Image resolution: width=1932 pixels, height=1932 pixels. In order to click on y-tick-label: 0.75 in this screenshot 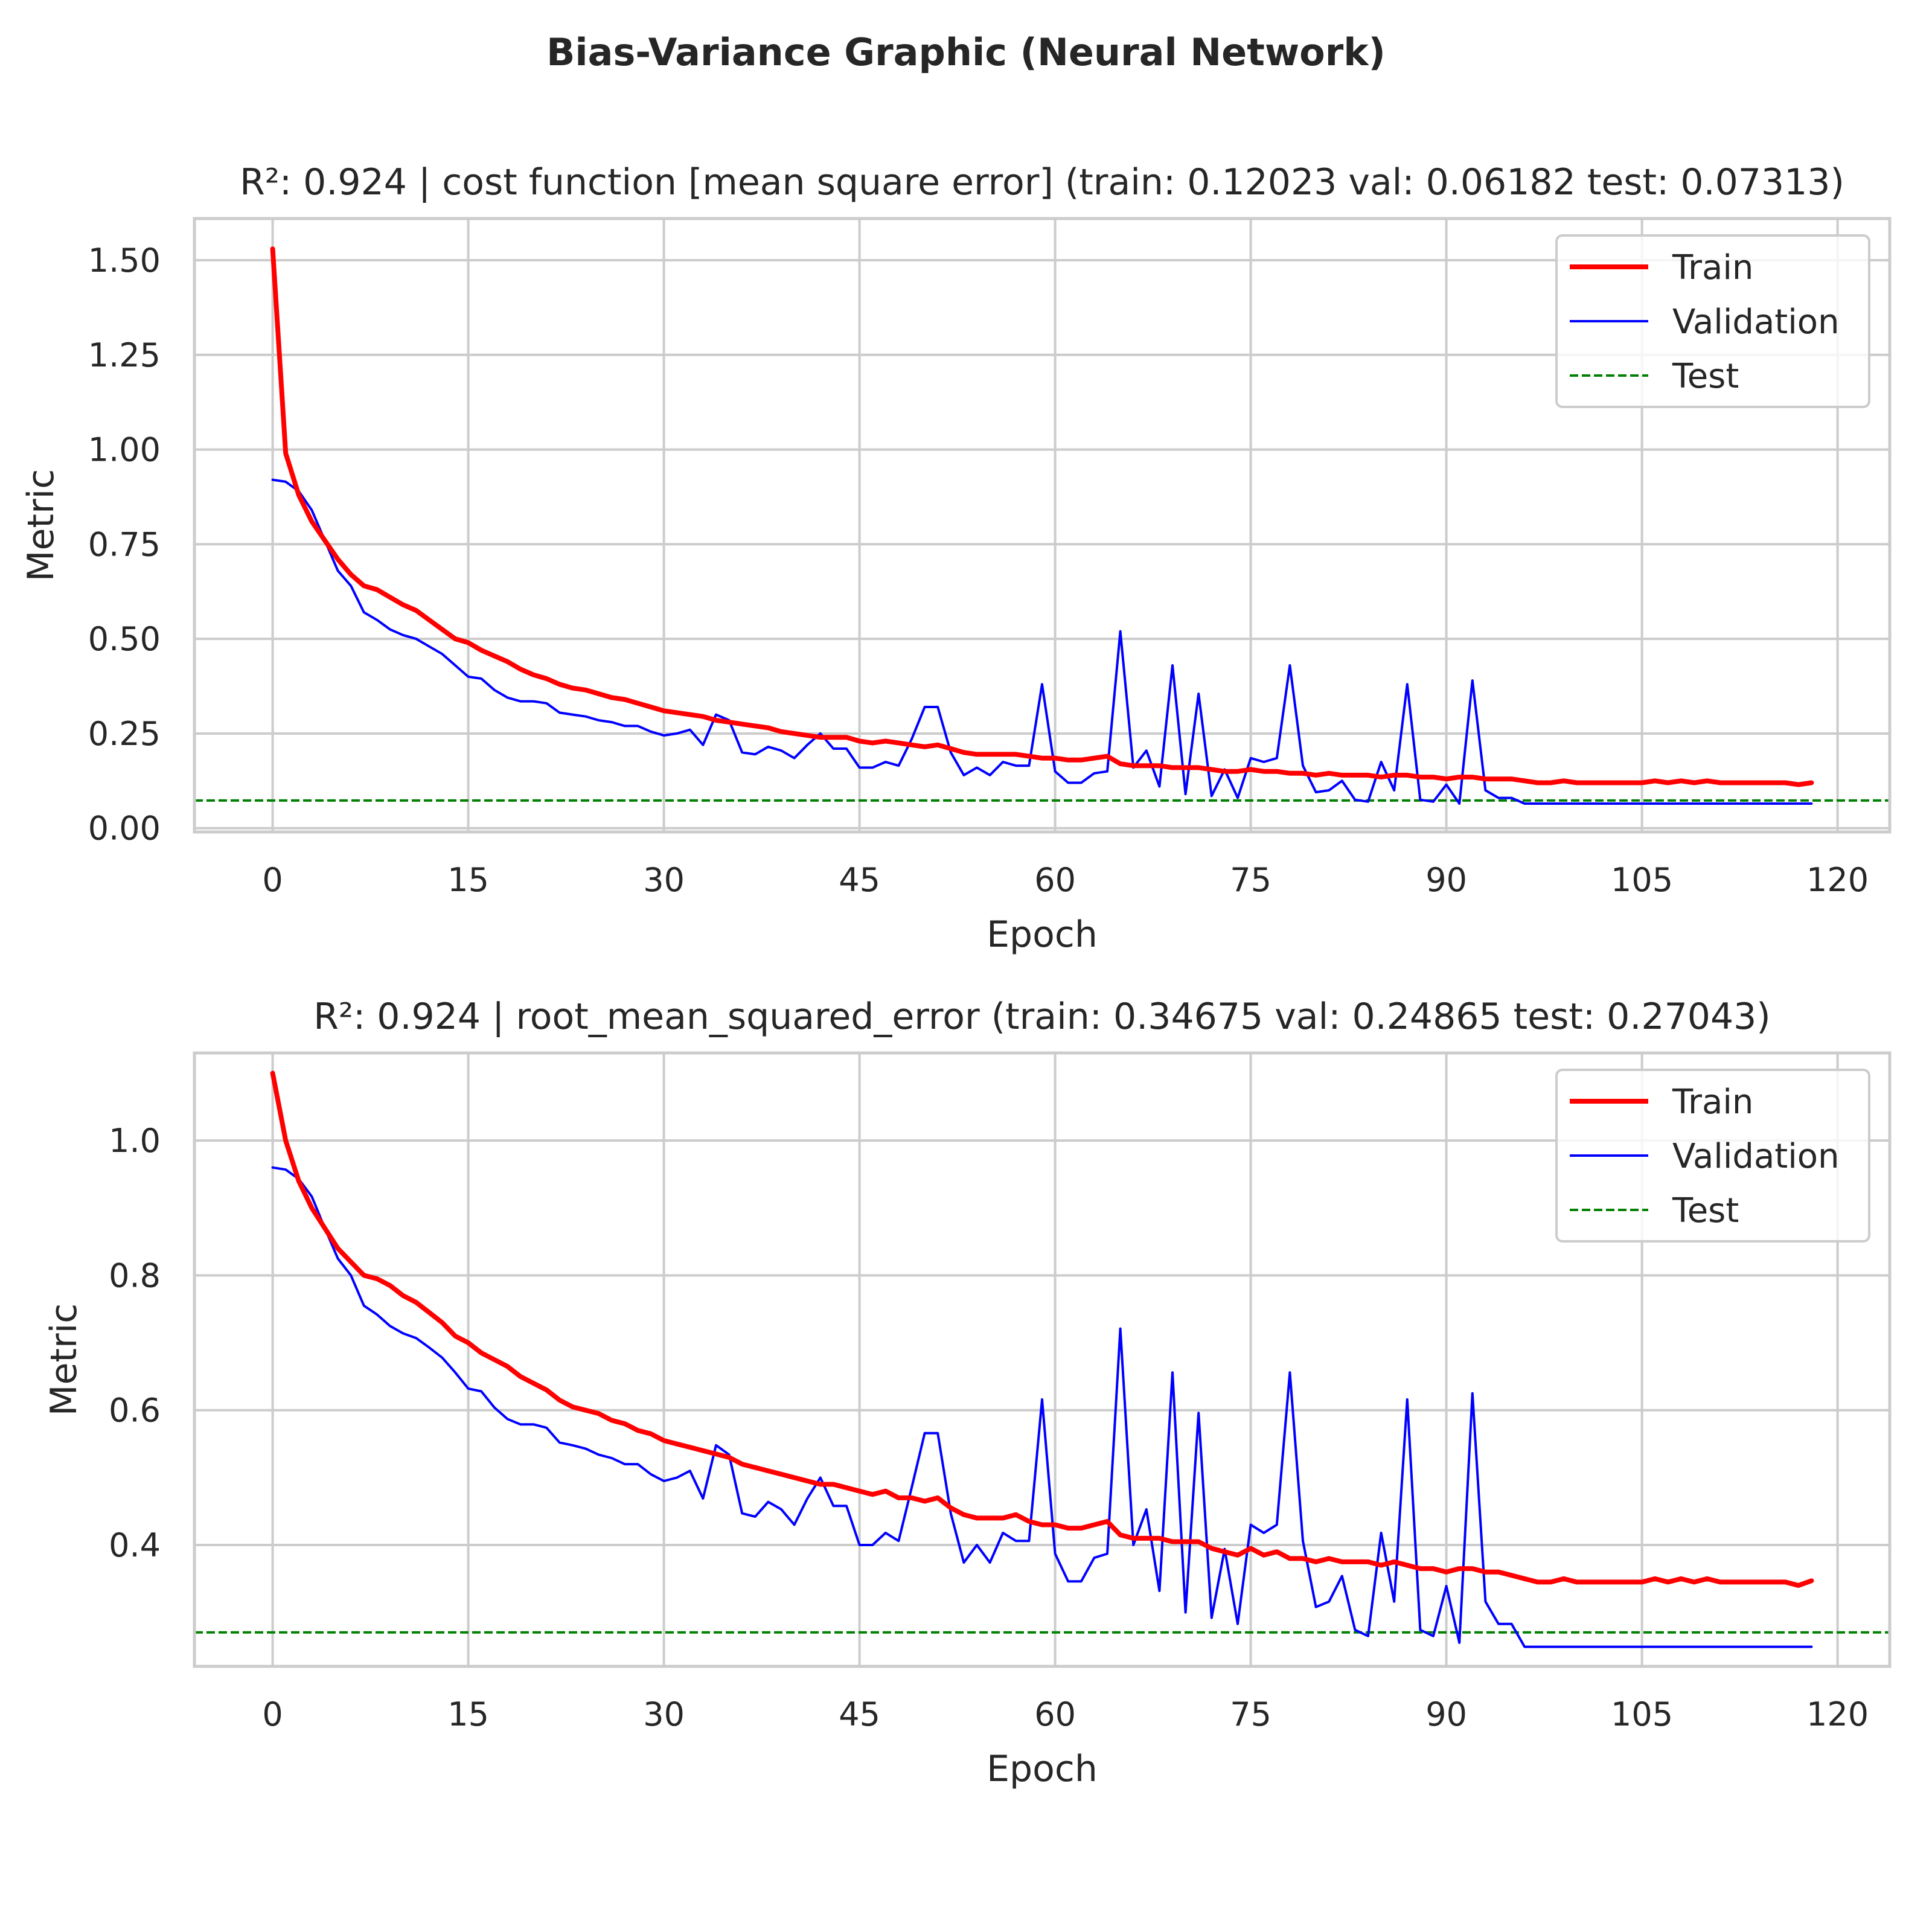, I will do `click(124, 544)`.